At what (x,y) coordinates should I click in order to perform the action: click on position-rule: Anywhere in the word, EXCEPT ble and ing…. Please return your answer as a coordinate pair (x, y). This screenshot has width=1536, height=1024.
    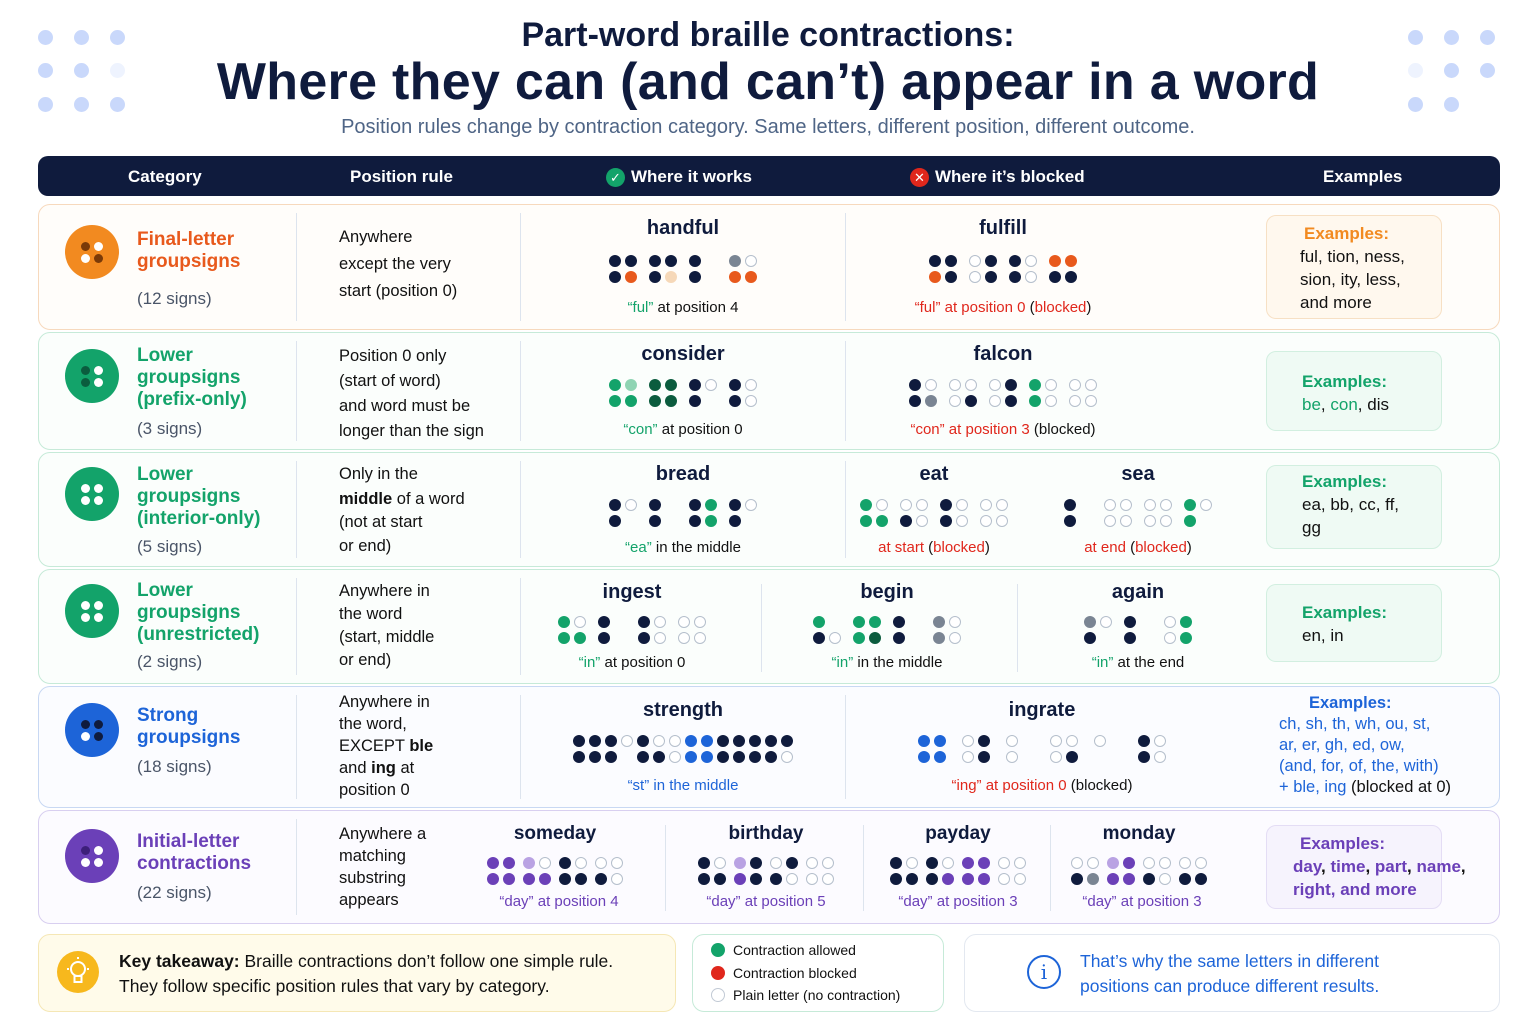
    Looking at the image, I should click on (386, 746).